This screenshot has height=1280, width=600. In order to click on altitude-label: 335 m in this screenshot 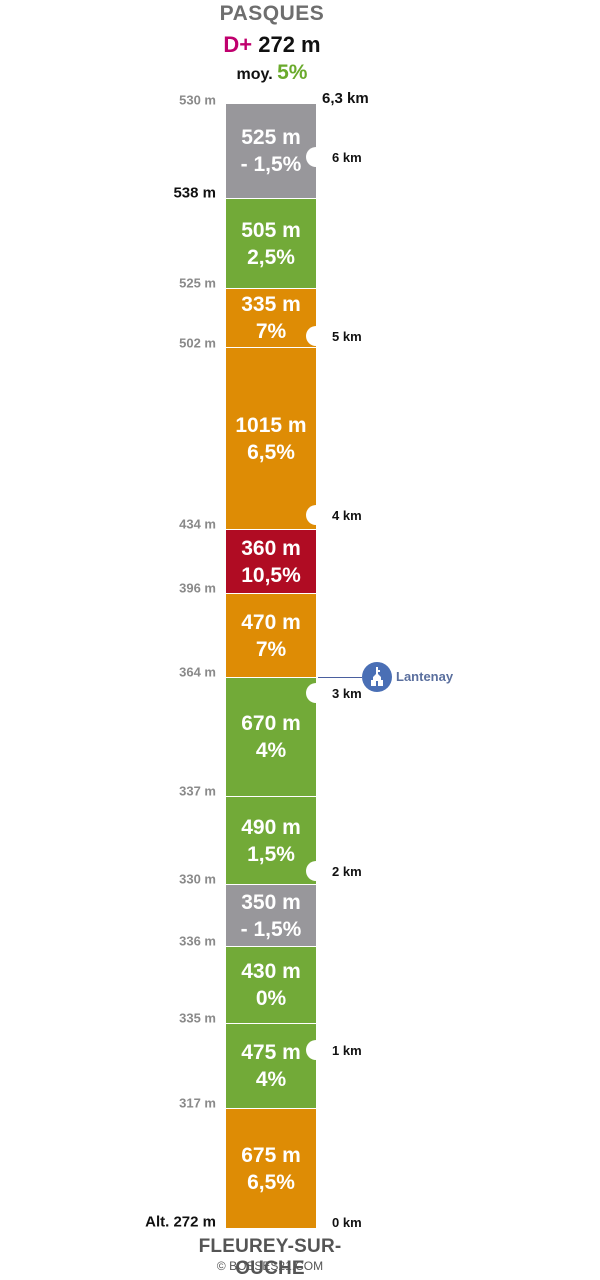, I will do `click(197, 1018)`.